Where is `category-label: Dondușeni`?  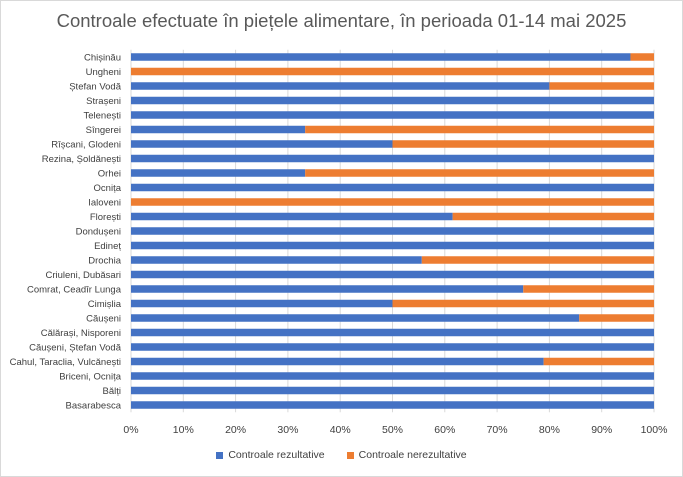
category-label: Dondușeni is located at coordinates (98, 232).